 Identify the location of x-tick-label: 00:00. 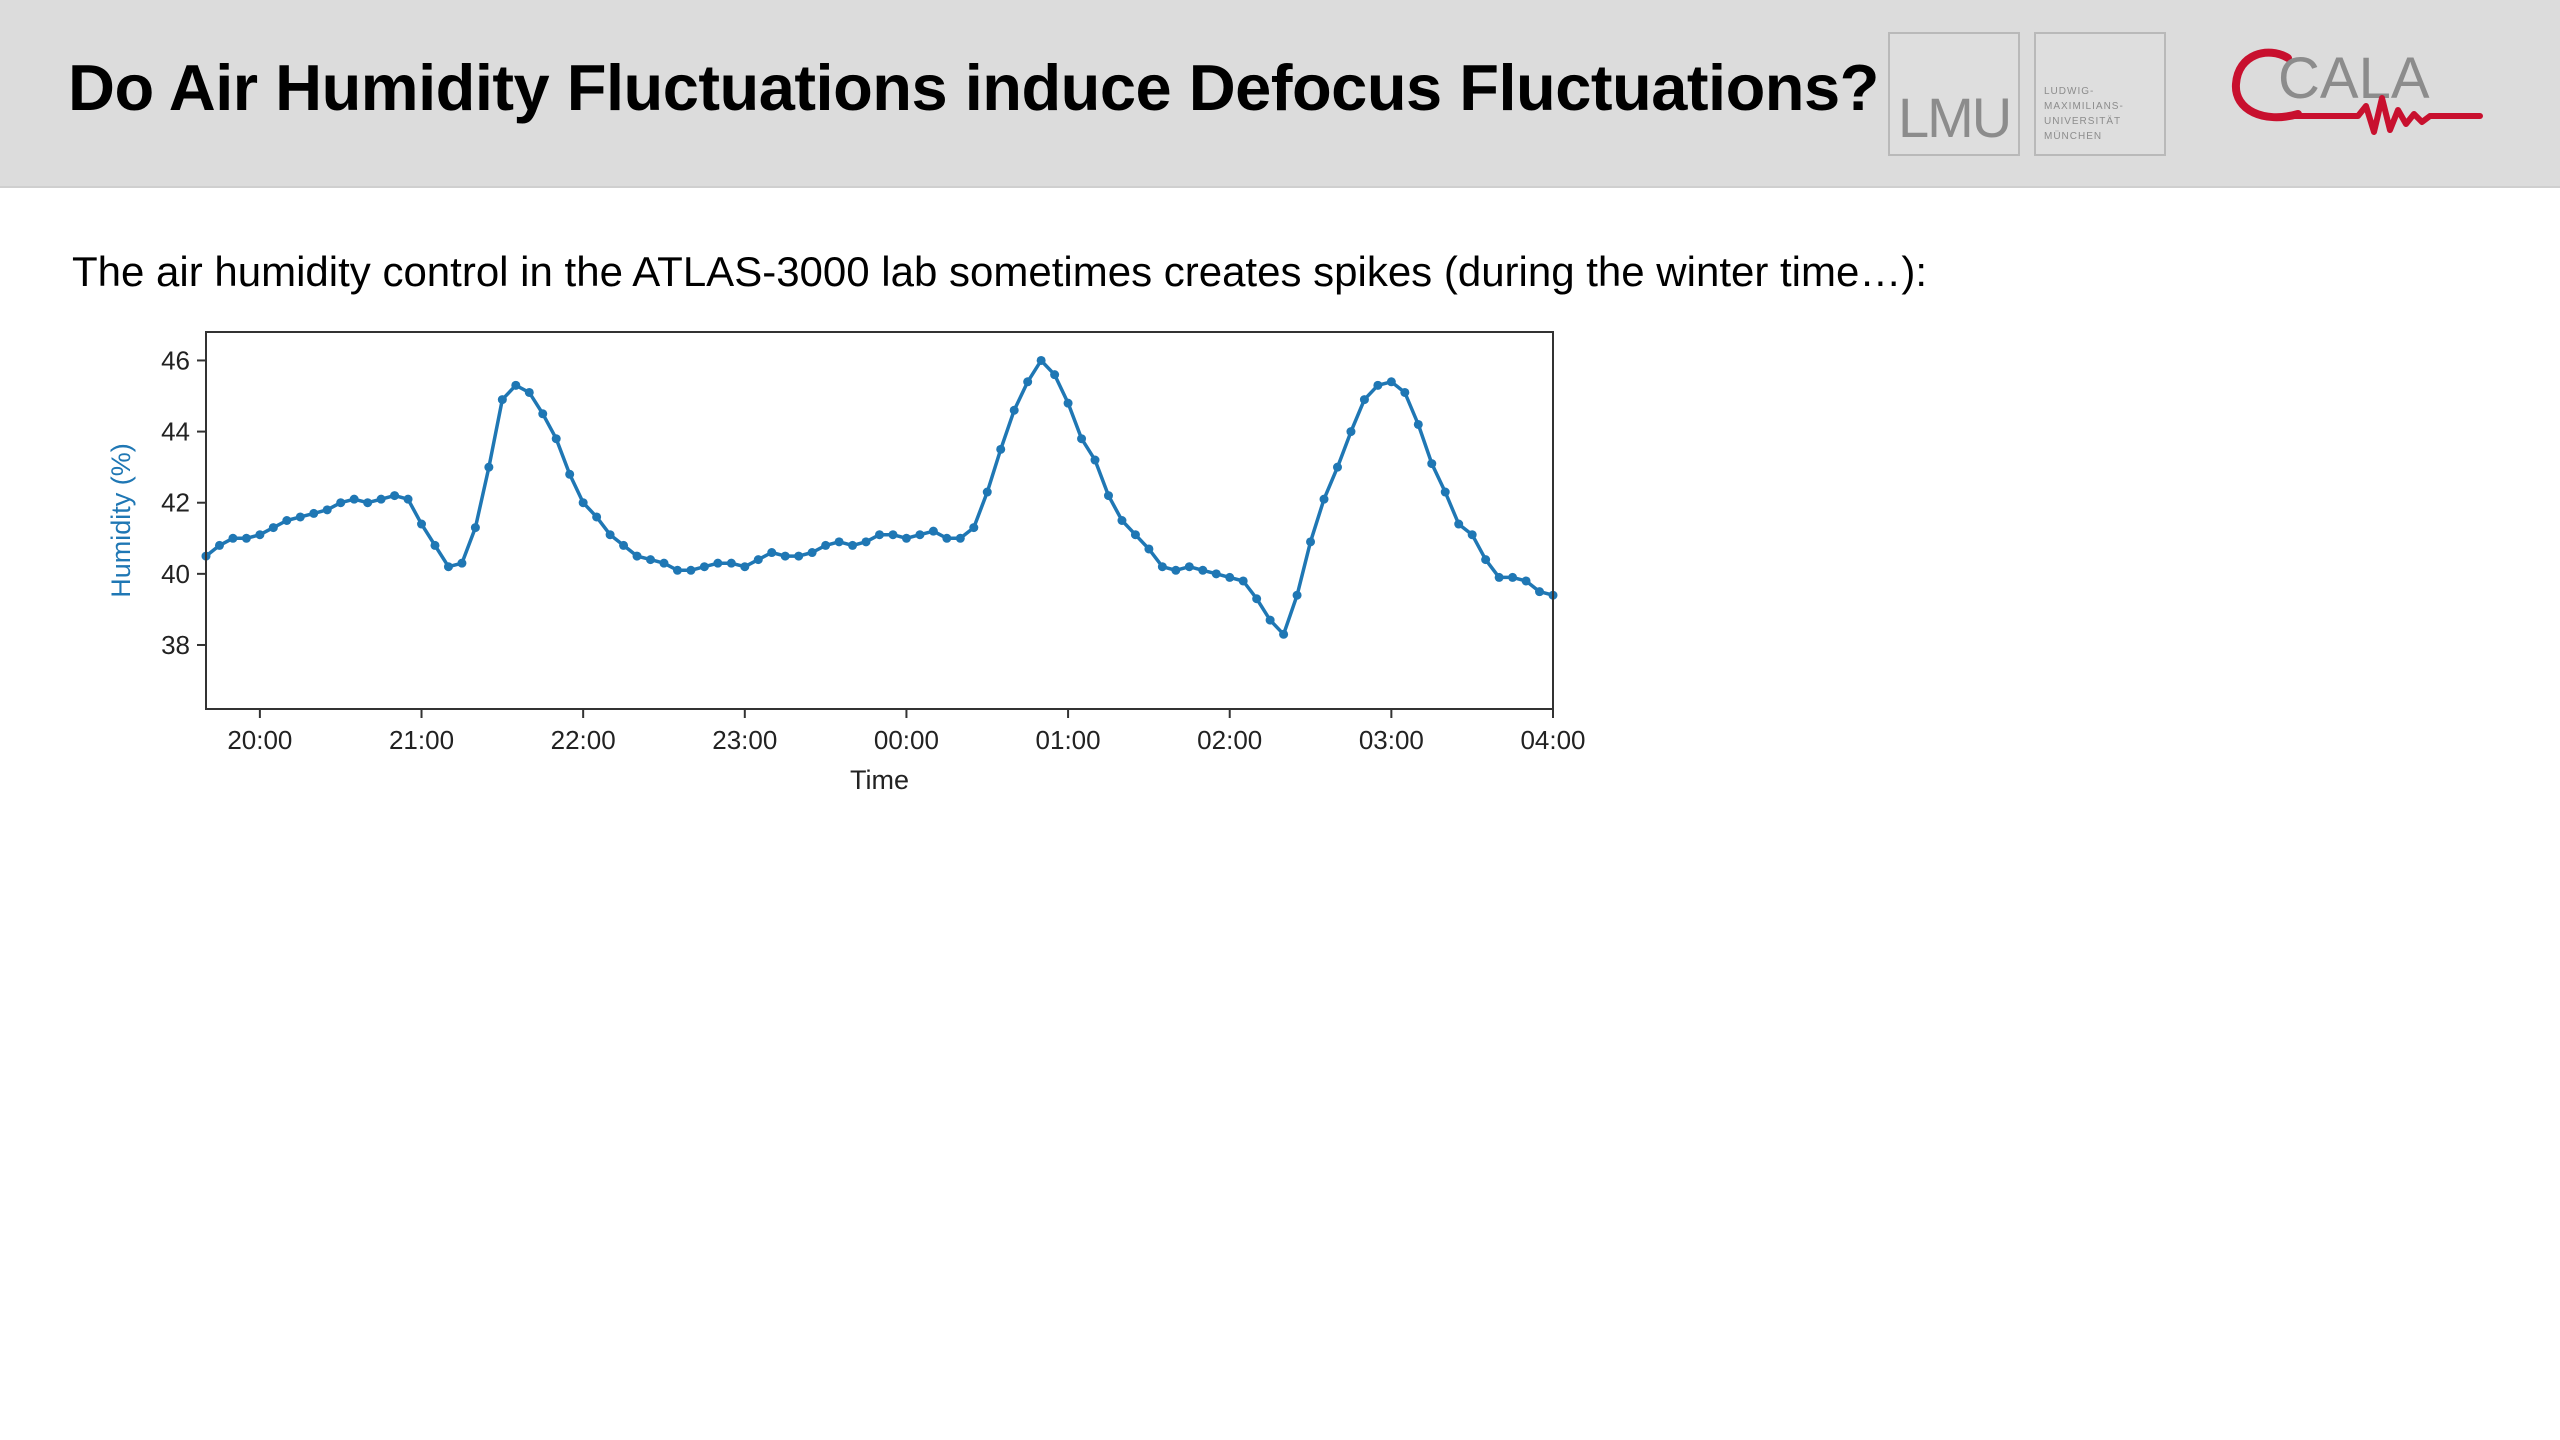
(906, 740).